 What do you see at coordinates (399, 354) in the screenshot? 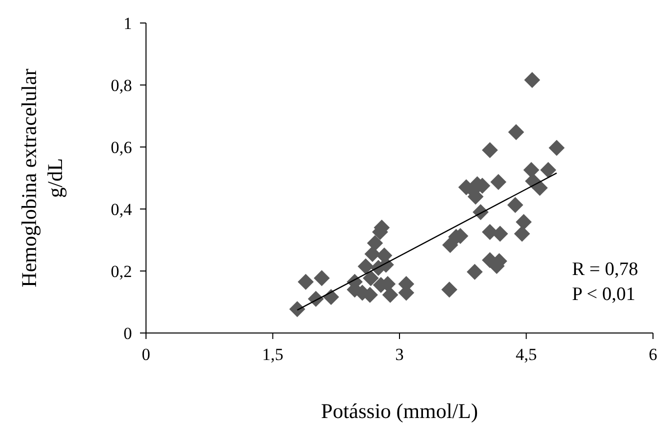
I see `x-tick-label: 3` at bounding box center [399, 354].